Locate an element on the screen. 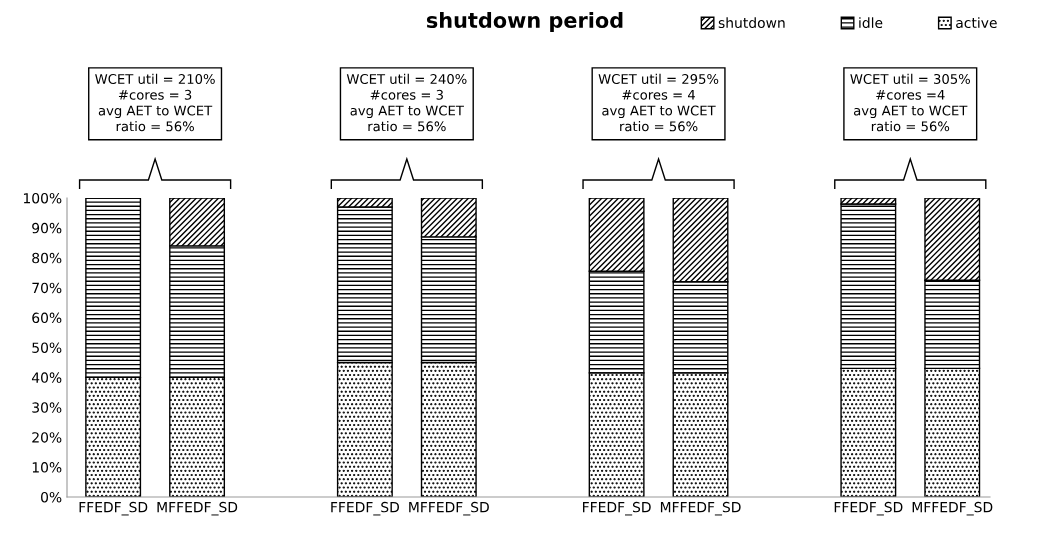 This screenshot has height=557, width=1045. legend-label: idle is located at coordinates (871, 23).